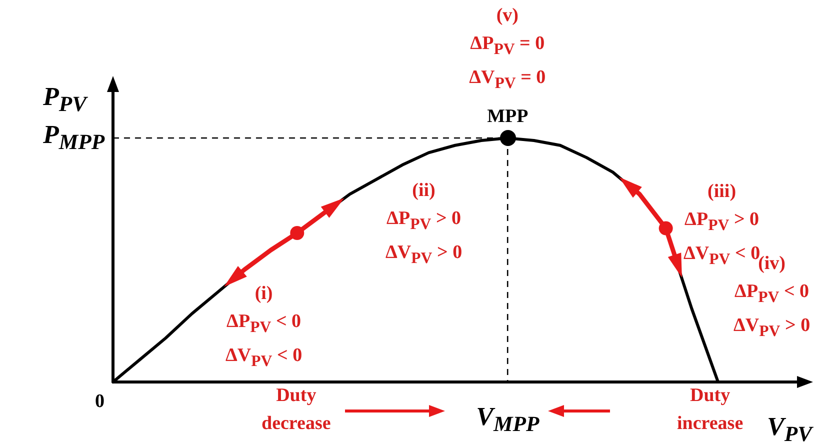 The image size is (838, 445). I want to click on text: Duty increase, so click(710, 410).